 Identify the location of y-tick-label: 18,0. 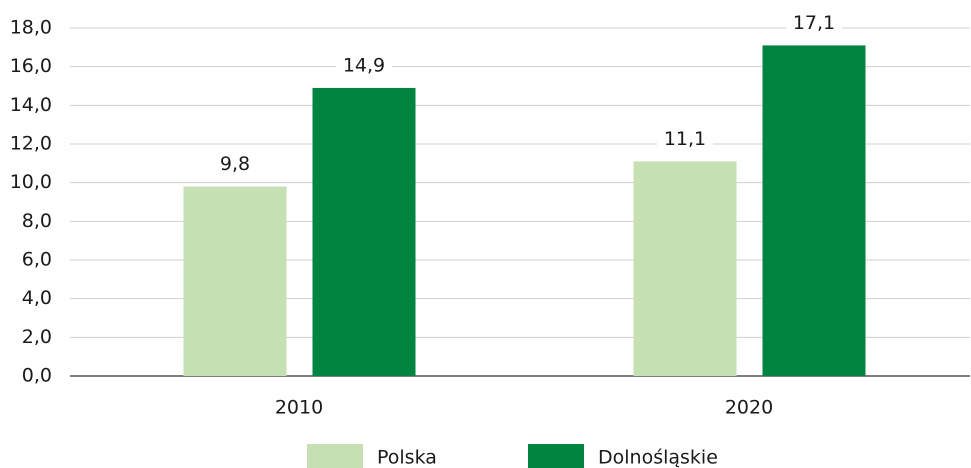
(31, 28).